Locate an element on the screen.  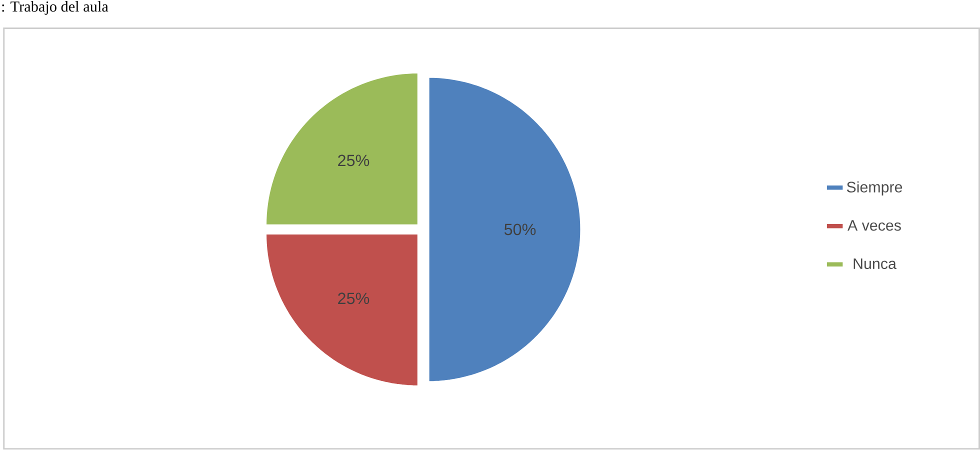
text: : Trabajo del aula is located at coordinates (55, 8).